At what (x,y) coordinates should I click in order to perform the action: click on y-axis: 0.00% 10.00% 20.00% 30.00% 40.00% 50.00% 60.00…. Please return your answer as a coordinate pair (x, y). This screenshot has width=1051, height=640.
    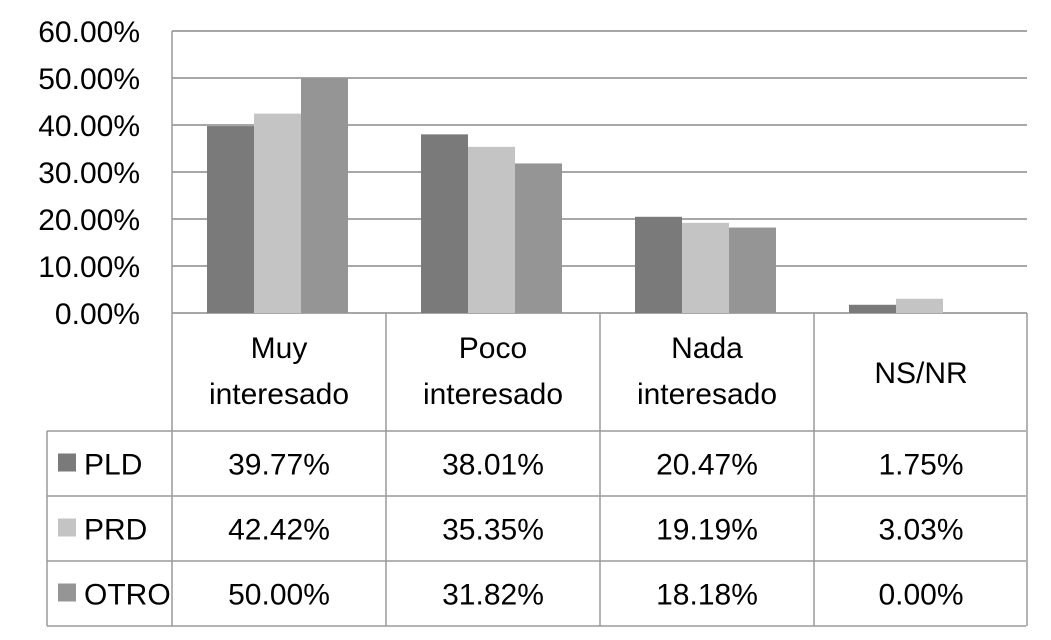
    Looking at the image, I should click on (89, 173).